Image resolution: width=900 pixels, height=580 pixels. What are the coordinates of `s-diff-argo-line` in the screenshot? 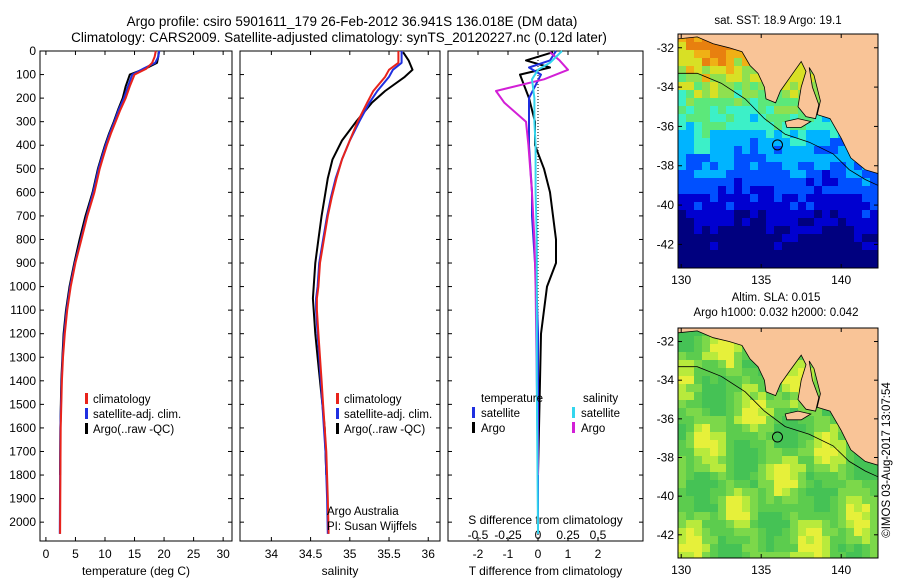 It's located at (532, 263).